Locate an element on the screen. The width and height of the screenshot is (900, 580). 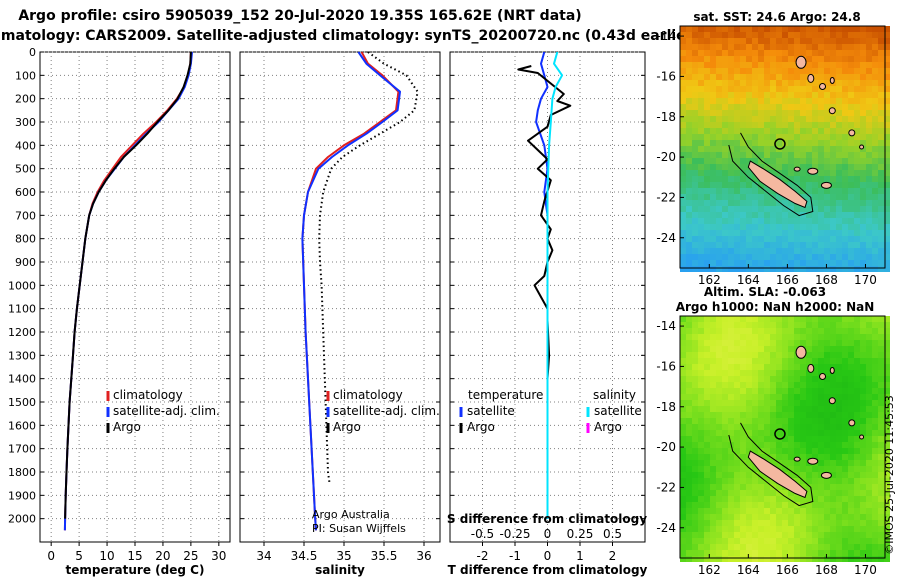
y-tick-label: 0 is located at coordinates (32, 52).